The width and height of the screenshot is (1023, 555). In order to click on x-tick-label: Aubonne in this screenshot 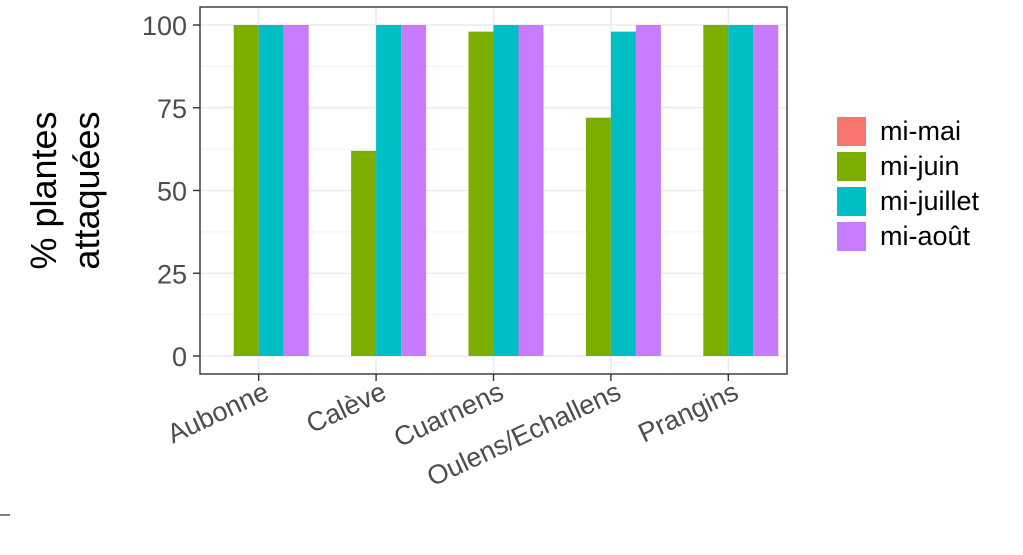, I will do `click(218, 412)`.